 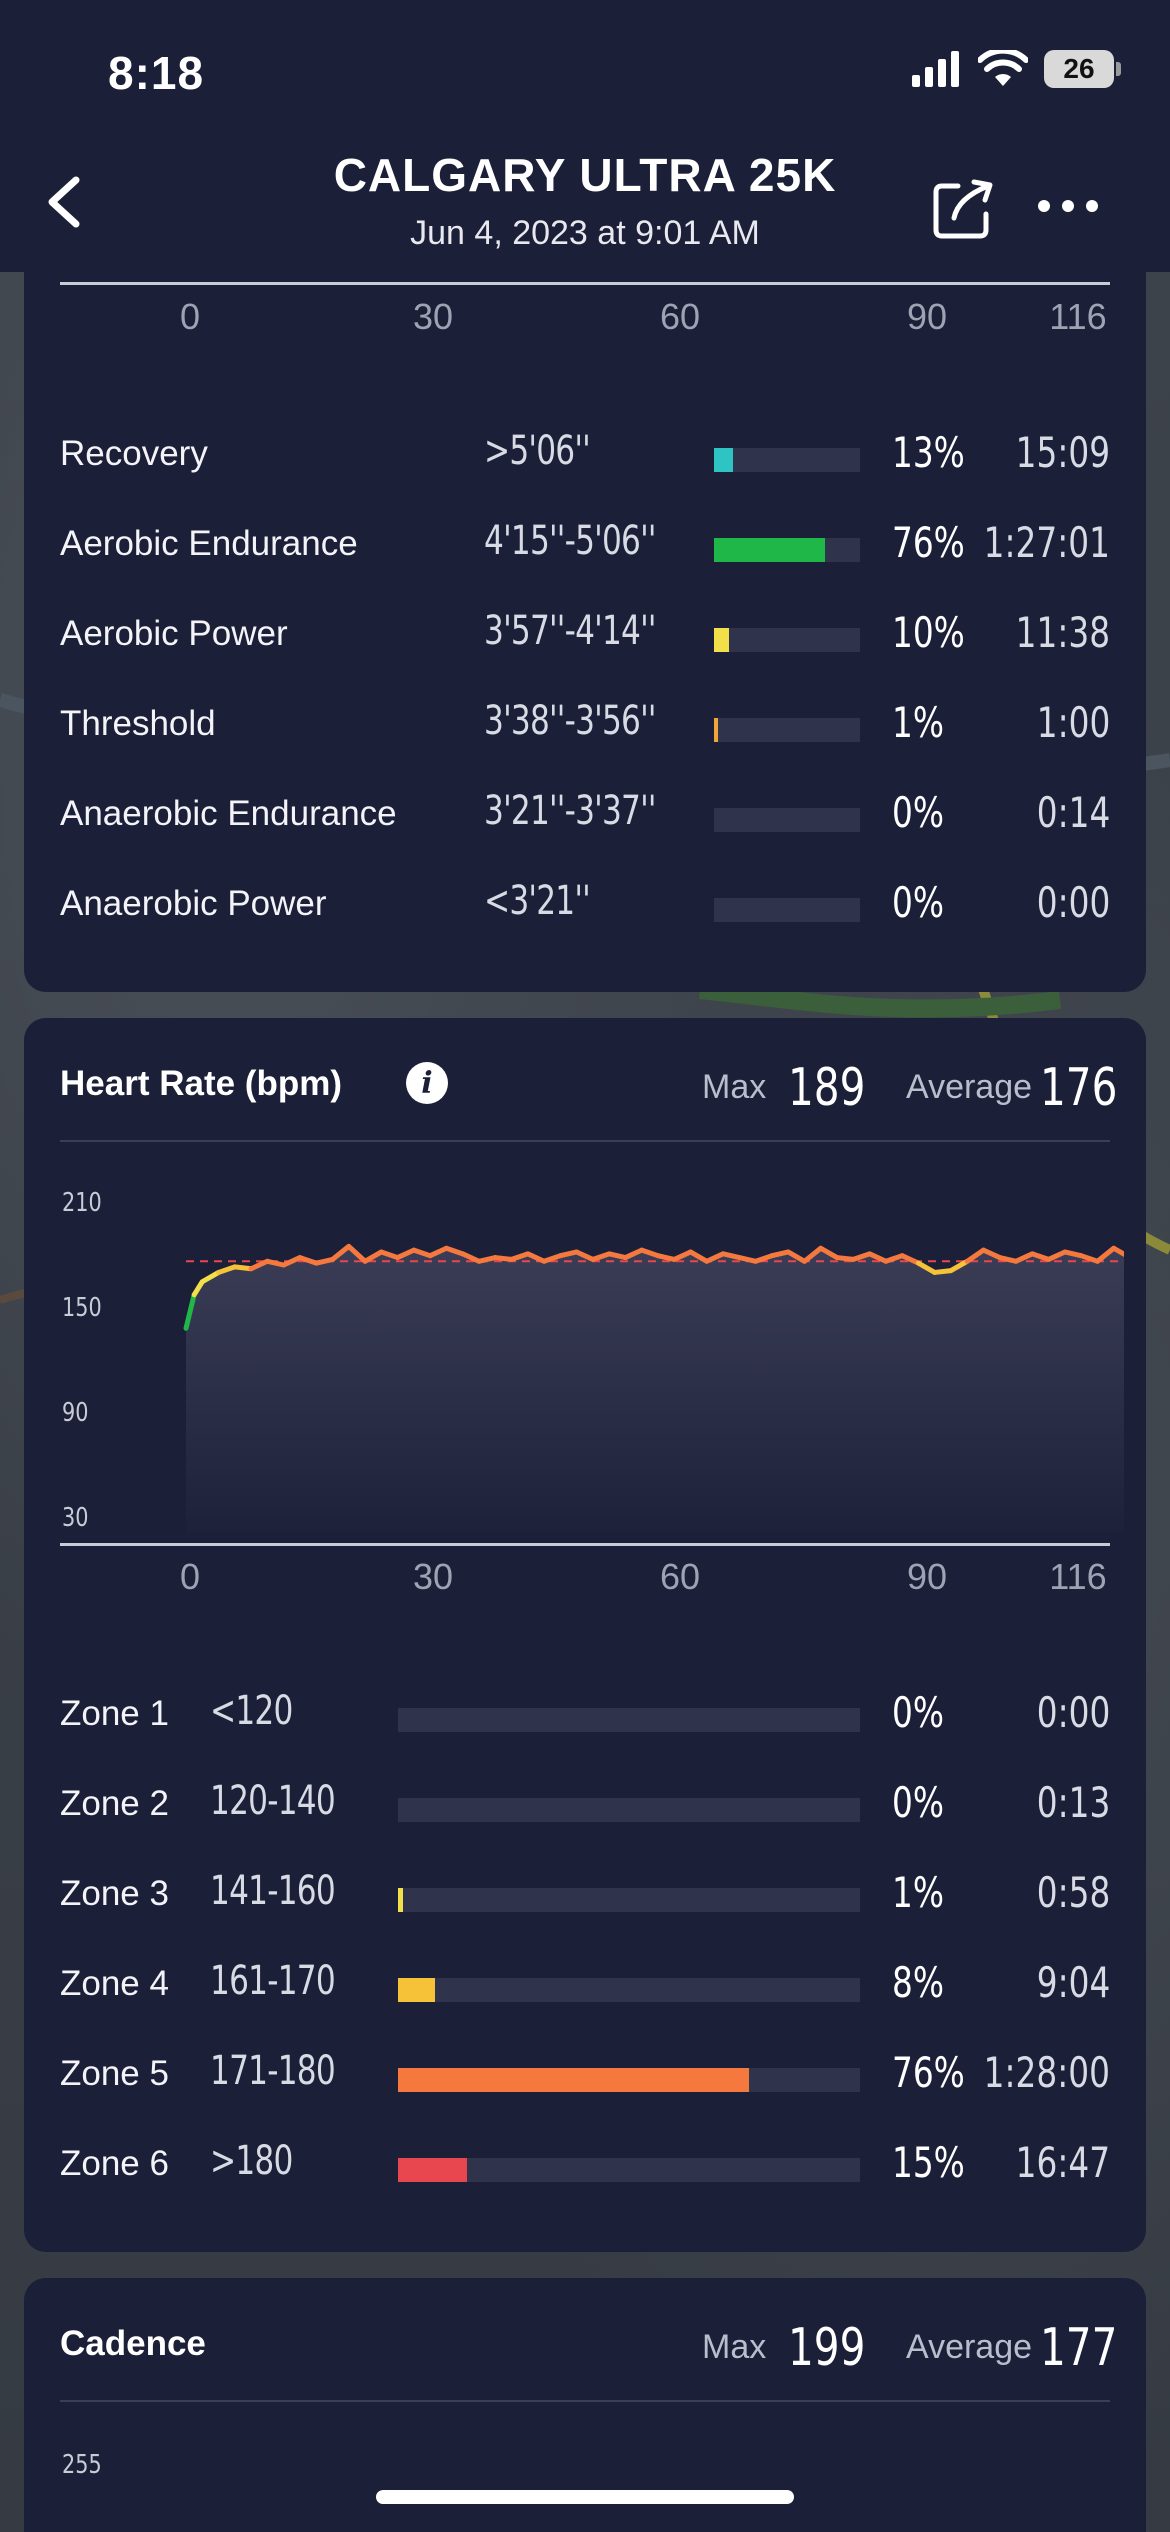 What do you see at coordinates (1003, 68) in the screenshot?
I see `wifi-icon` at bounding box center [1003, 68].